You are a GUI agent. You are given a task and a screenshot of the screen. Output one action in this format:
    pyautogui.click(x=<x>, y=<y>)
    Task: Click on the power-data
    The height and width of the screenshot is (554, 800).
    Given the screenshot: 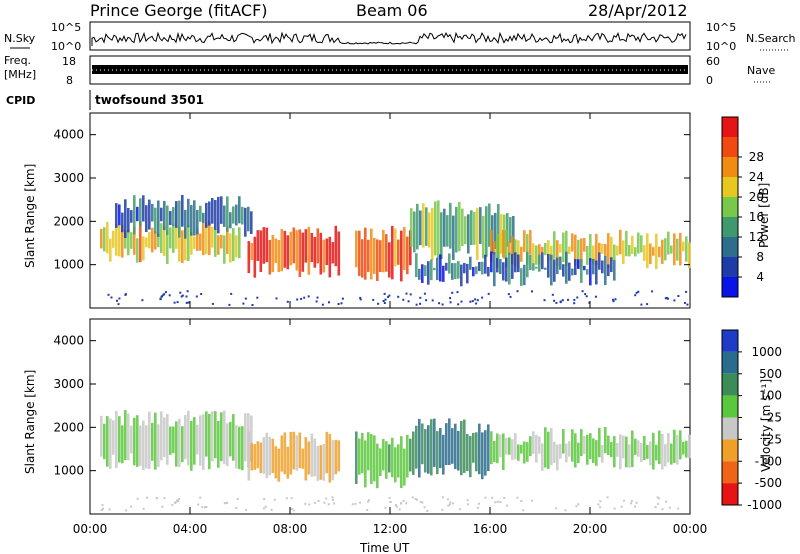 What is the action you would take?
    pyautogui.click(x=395, y=250)
    